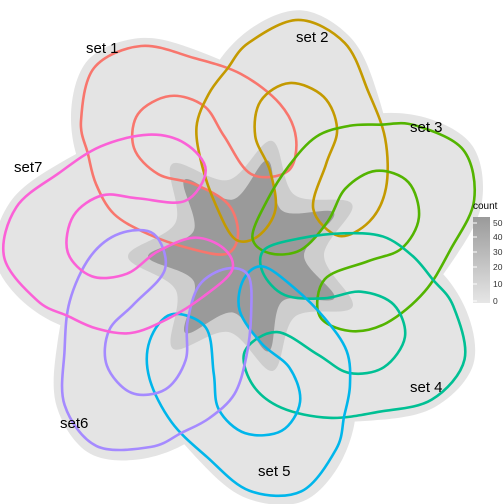 The image size is (504, 504). I want to click on legend: count 50 40 30 20 10 0, so click(488, 253).